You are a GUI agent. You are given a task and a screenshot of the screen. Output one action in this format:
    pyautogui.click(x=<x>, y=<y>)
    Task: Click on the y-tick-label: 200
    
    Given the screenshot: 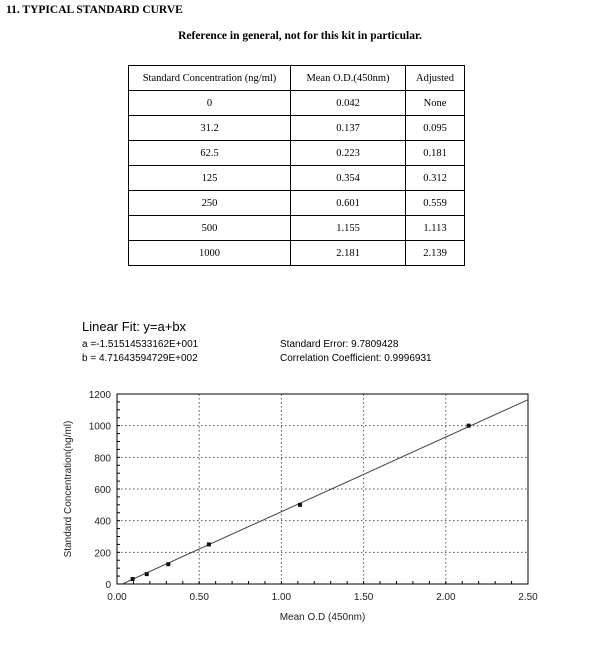 What is the action you would take?
    pyautogui.click(x=102, y=553)
    